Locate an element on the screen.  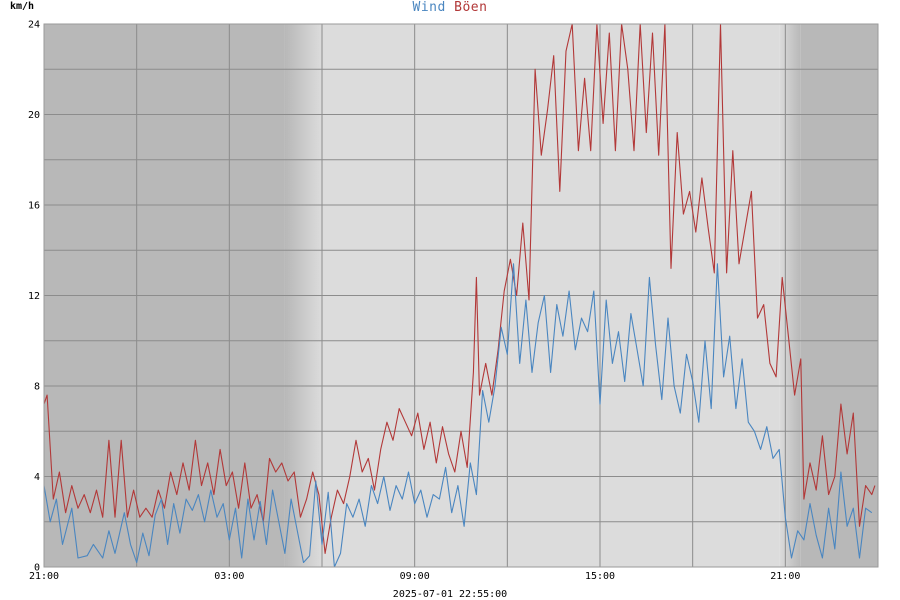
x-tick-label: 15:00 is located at coordinates (600, 576).